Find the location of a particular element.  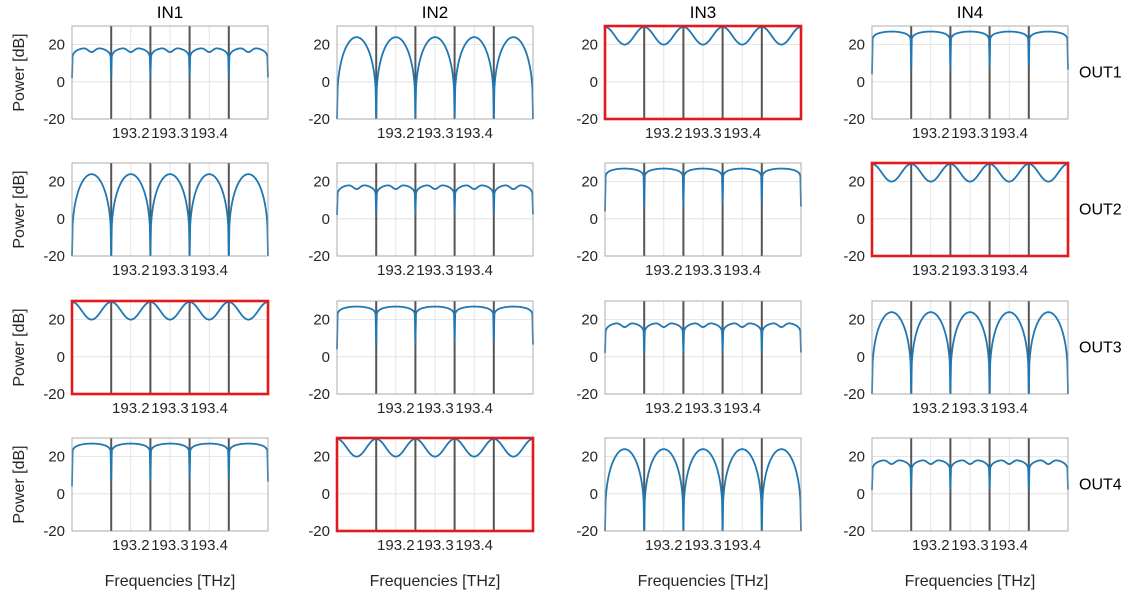

subplot-r2-c3: -20 0 20 193.2 193.3 193.4 is located at coordinates (689, 220).